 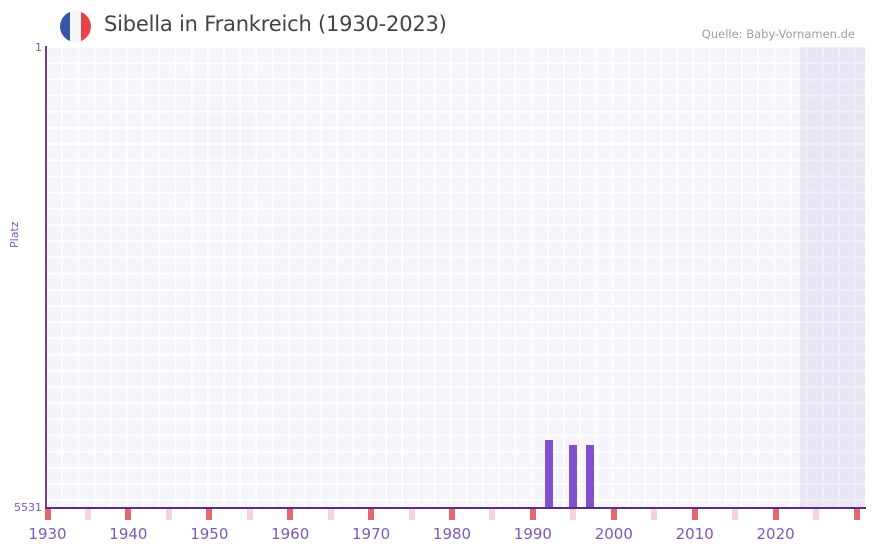 What do you see at coordinates (589, 476) in the screenshot?
I see `bar-1997` at bounding box center [589, 476].